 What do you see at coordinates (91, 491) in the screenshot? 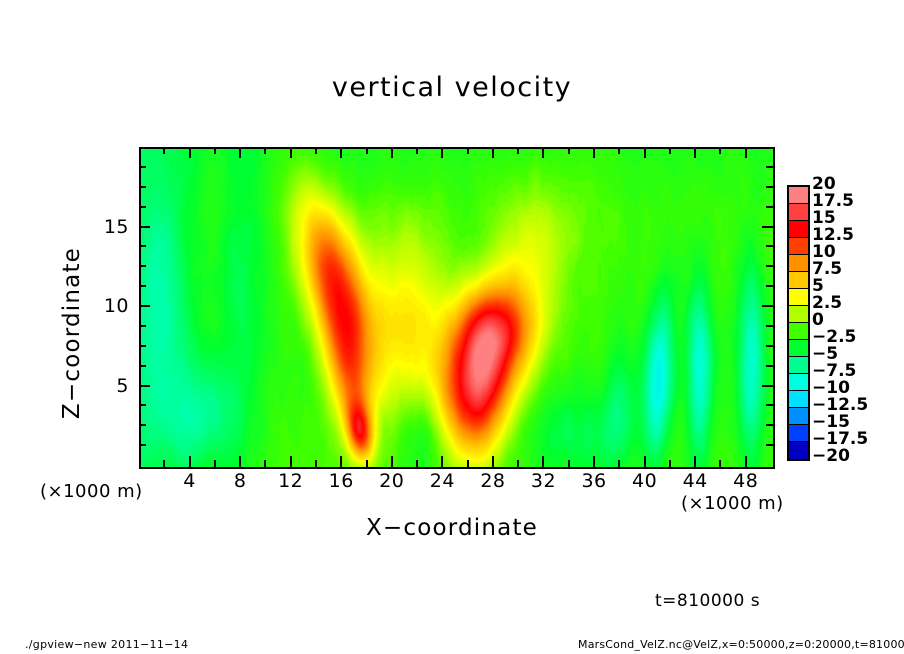
I see `y-axis-unit-label: (×1000 m)` at bounding box center [91, 491].